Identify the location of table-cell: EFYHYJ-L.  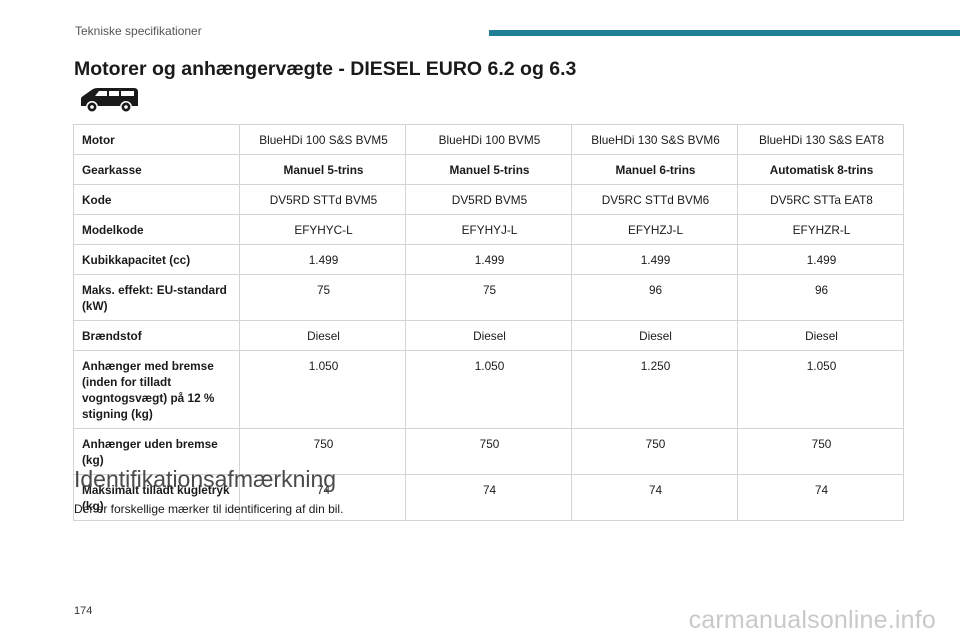
(488, 229).